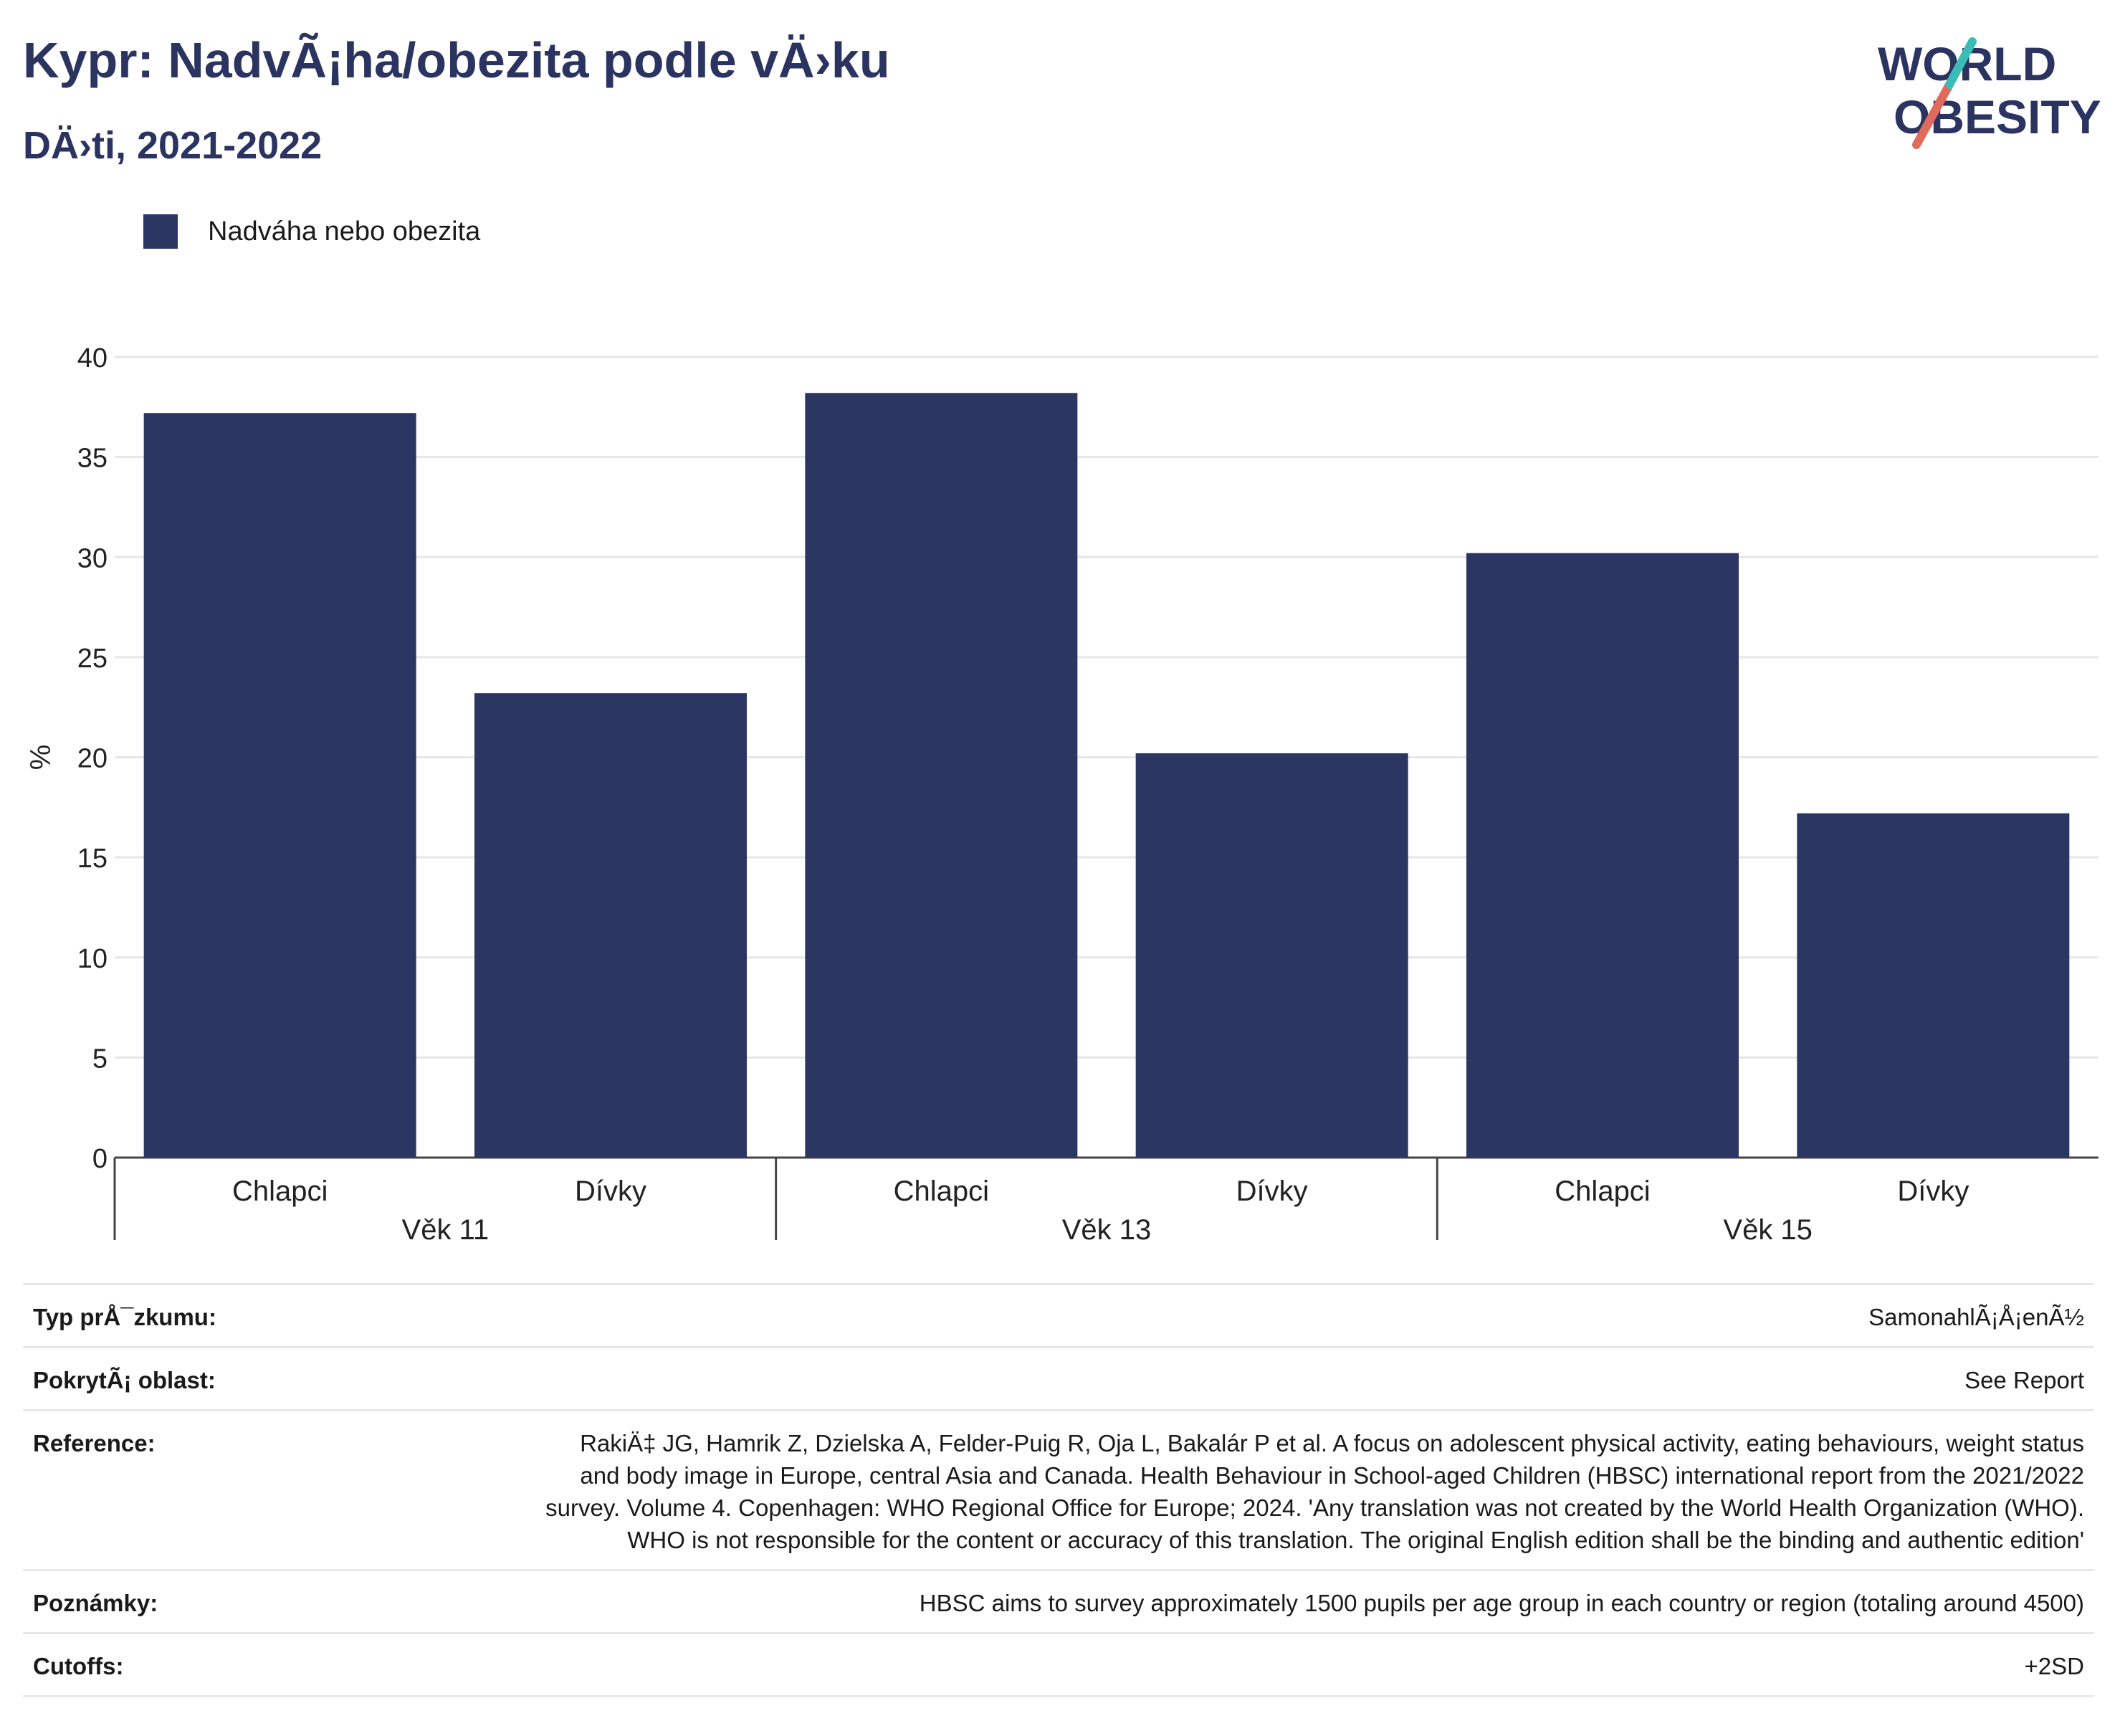 The image size is (2120, 1736). I want to click on y-tick-label: 15, so click(93, 859).